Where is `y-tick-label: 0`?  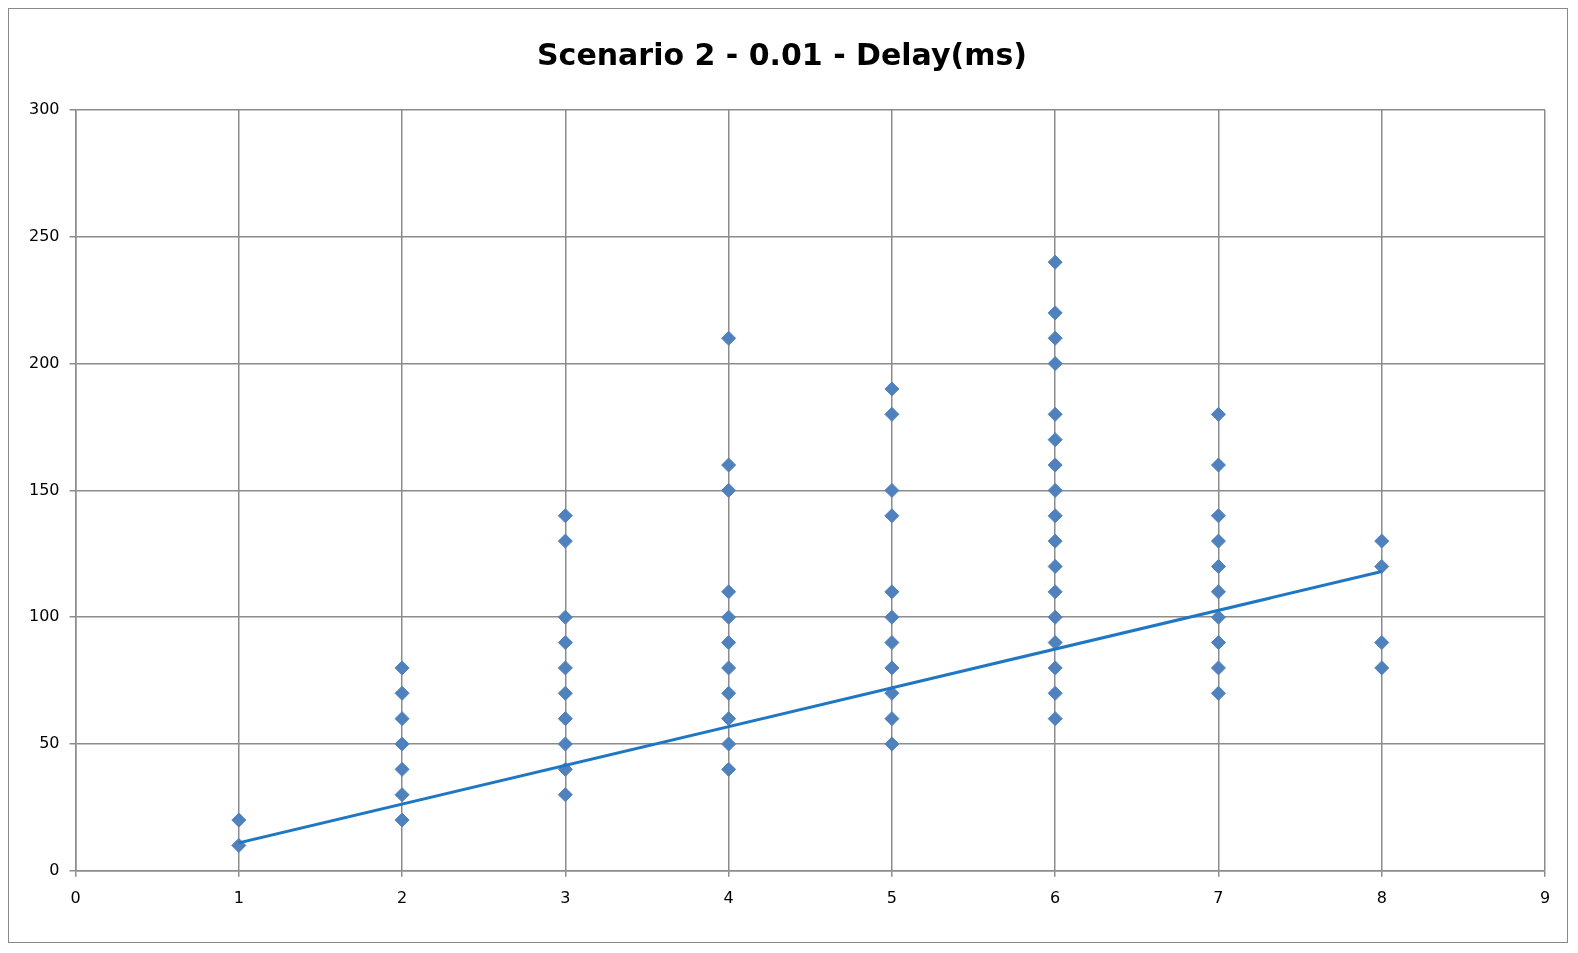 y-tick-label: 0 is located at coordinates (54, 869).